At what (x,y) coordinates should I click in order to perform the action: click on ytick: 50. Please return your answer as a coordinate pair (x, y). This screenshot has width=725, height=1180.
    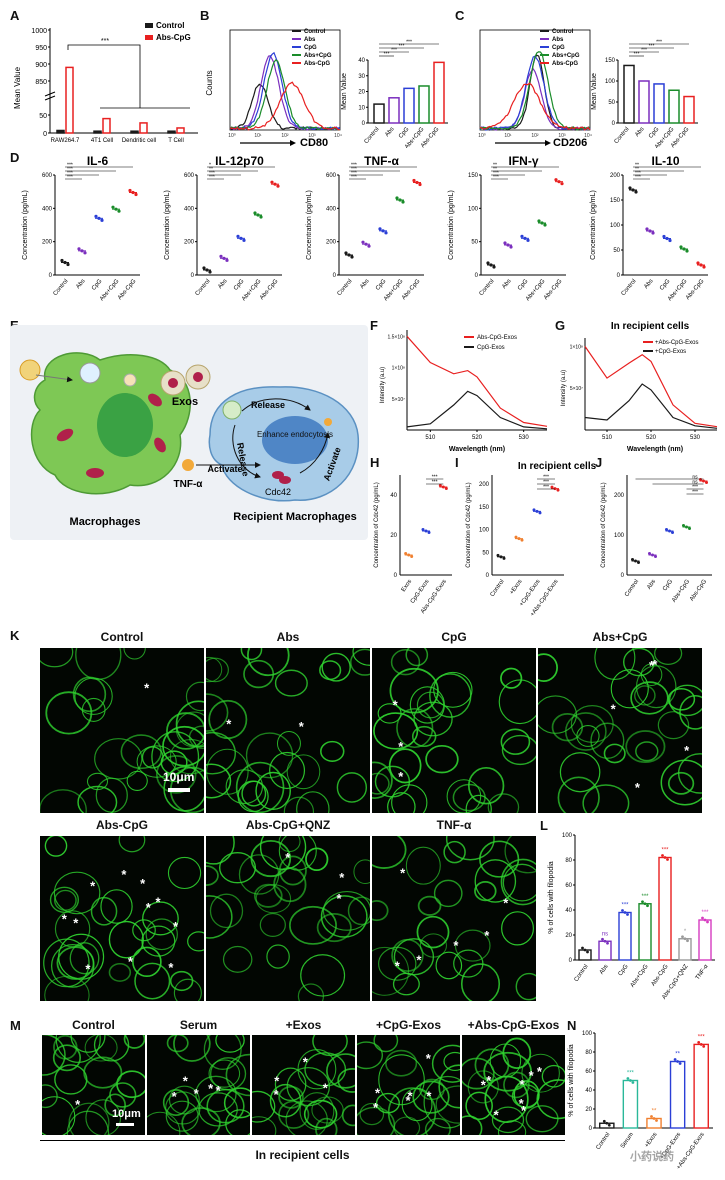
    Looking at the image, I should click on (485, 553).